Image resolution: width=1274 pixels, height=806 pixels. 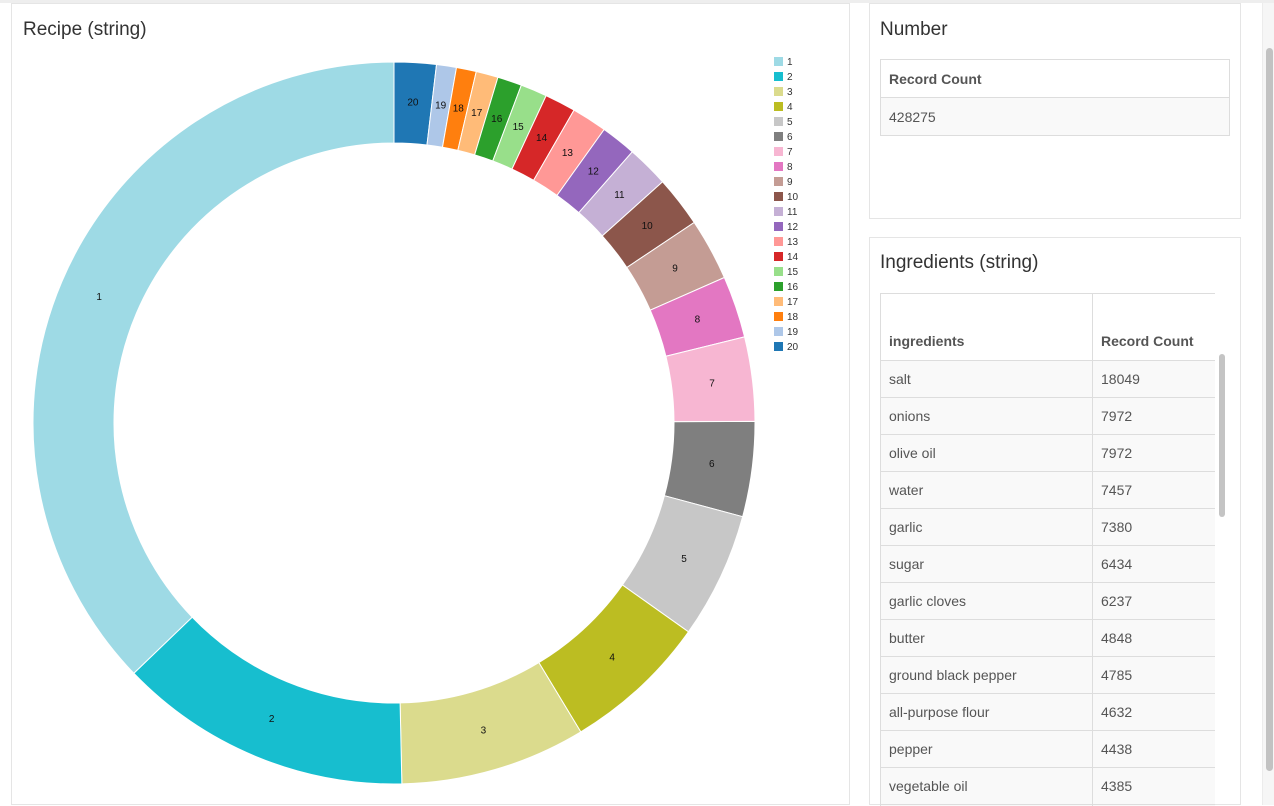 What do you see at coordinates (793, 347) in the screenshot?
I see `legend-label-20: 20` at bounding box center [793, 347].